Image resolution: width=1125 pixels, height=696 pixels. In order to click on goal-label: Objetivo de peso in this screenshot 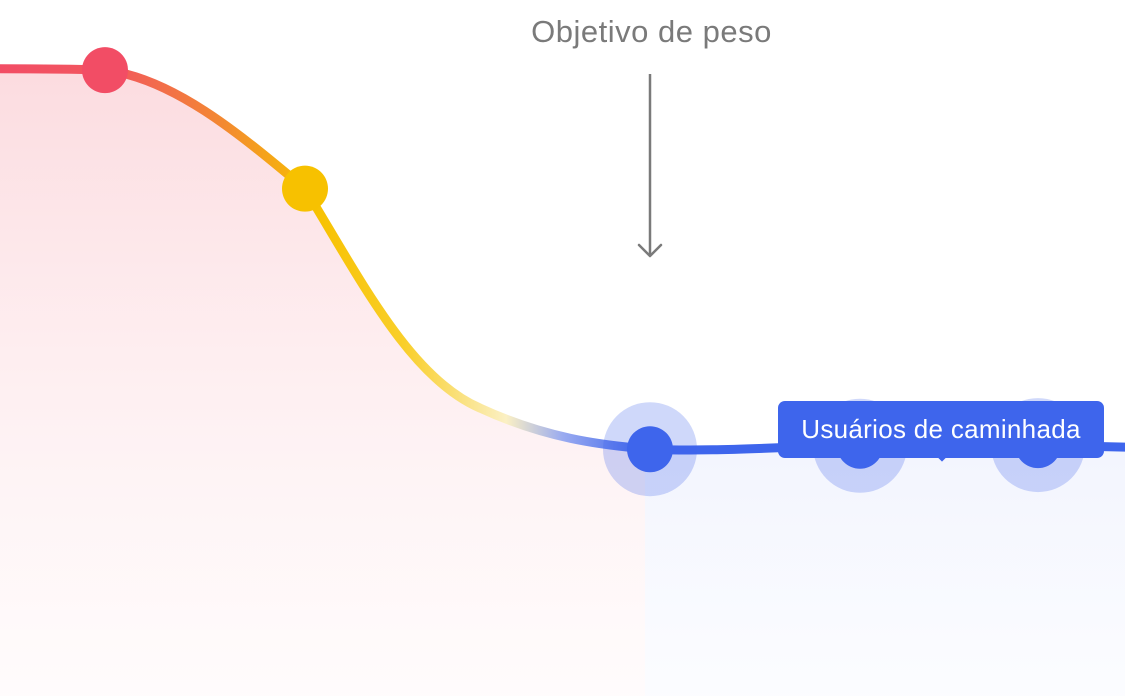, I will do `click(651, 31)`.